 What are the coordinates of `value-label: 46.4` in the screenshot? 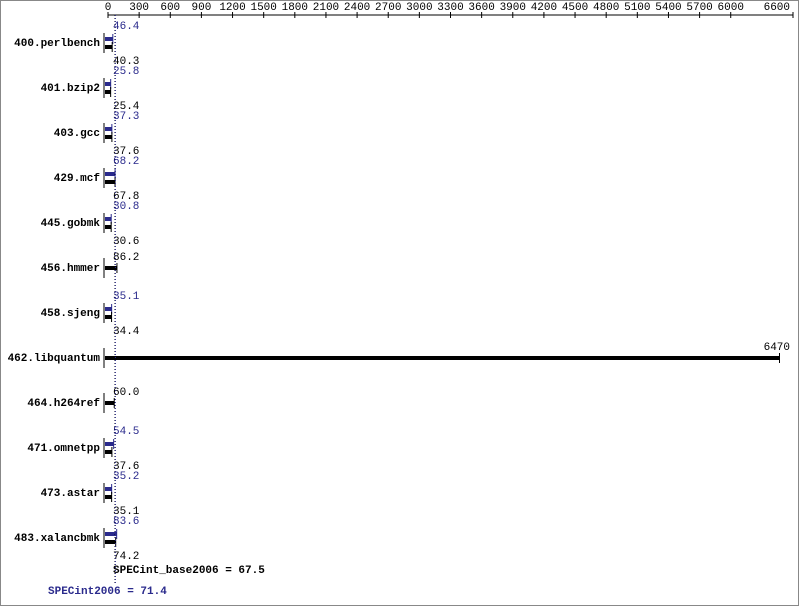 It's located at (126, 27).